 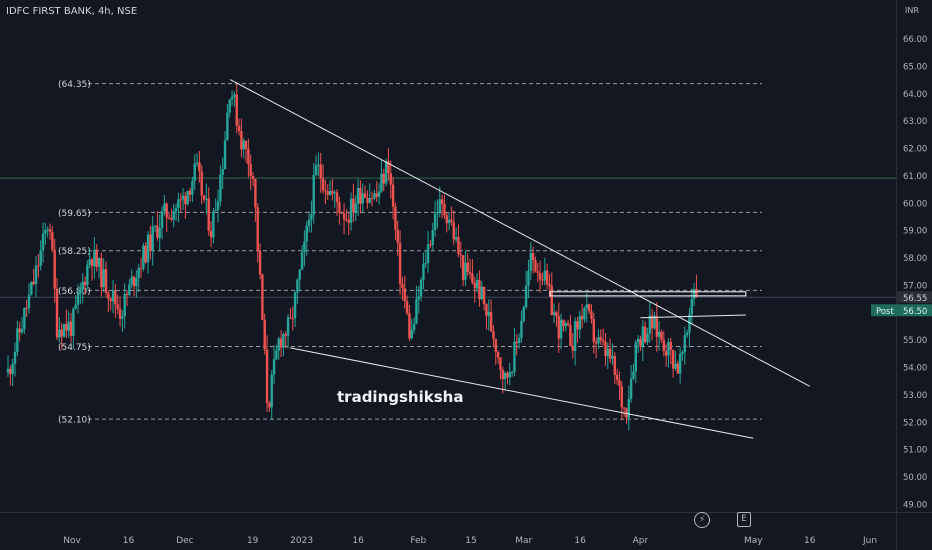 I want to click on x-tick-label: 16, so click(x=358, y=541).